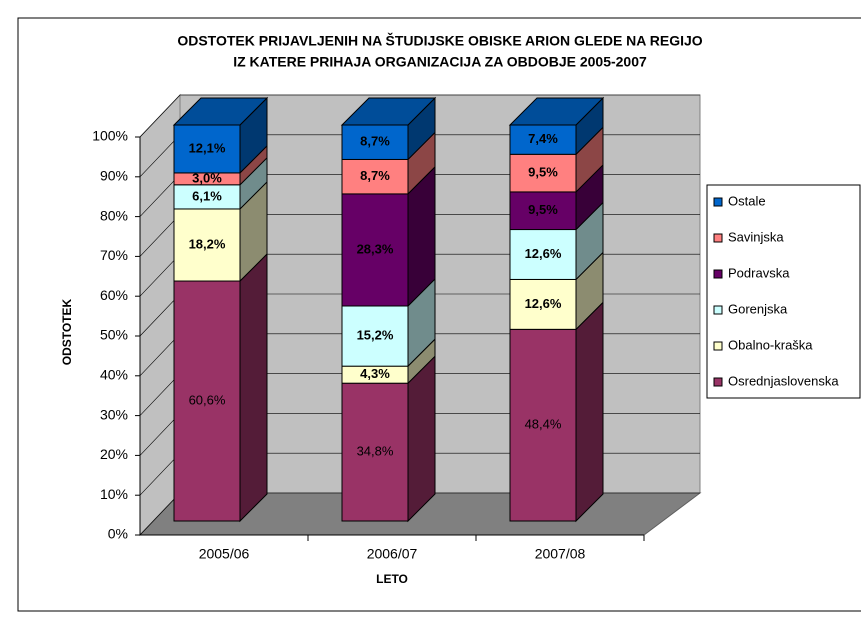 This screenshot has width=861, height=623. Describe the element at coordinates (207, 243) in the screenshot. I see `data-label: 18,2%` at that location.